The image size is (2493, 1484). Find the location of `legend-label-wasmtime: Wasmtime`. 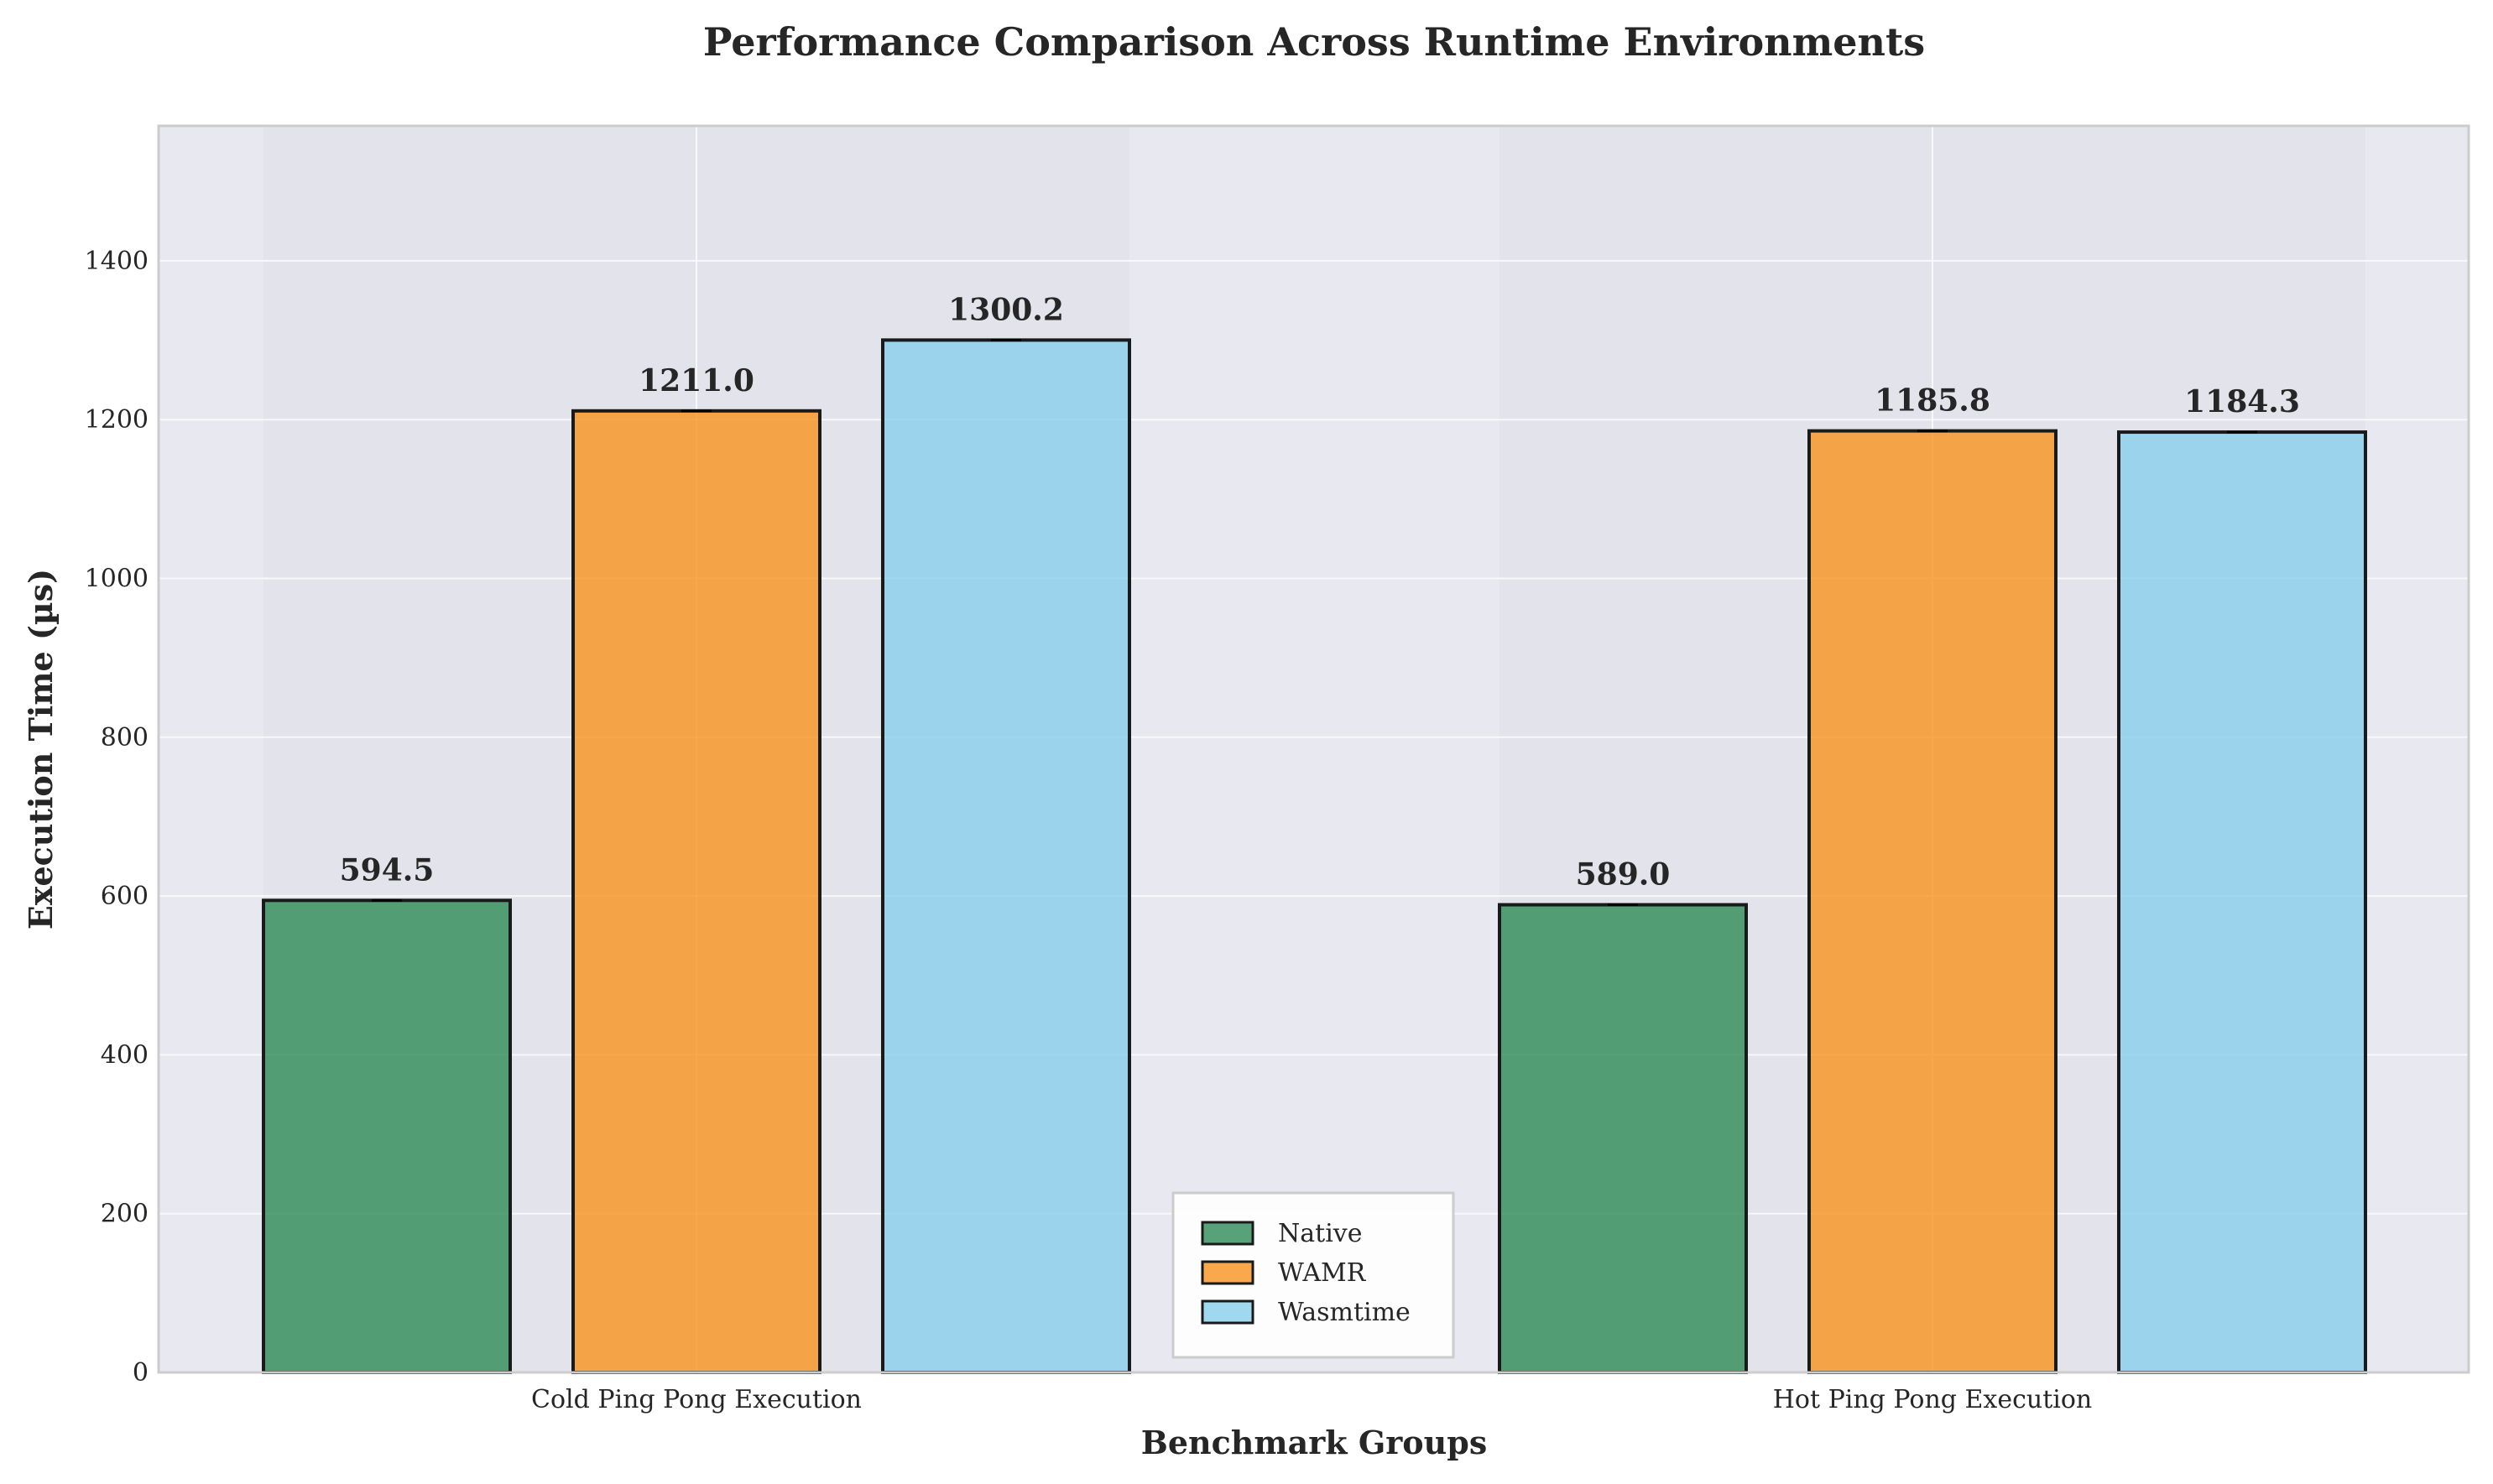

legend-label-wasmtime: Wasmtime is located at coordinates (1344, 1312).